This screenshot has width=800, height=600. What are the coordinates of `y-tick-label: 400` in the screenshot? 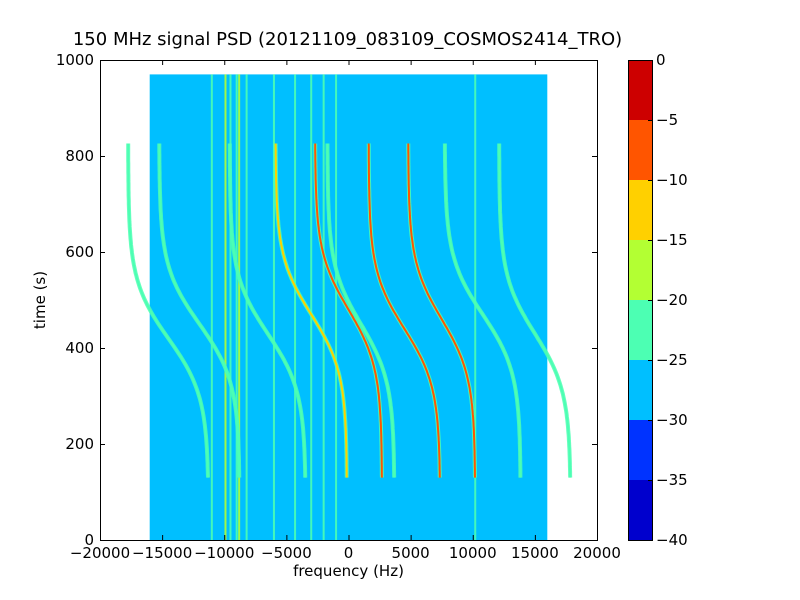 It's located at (79, 348).